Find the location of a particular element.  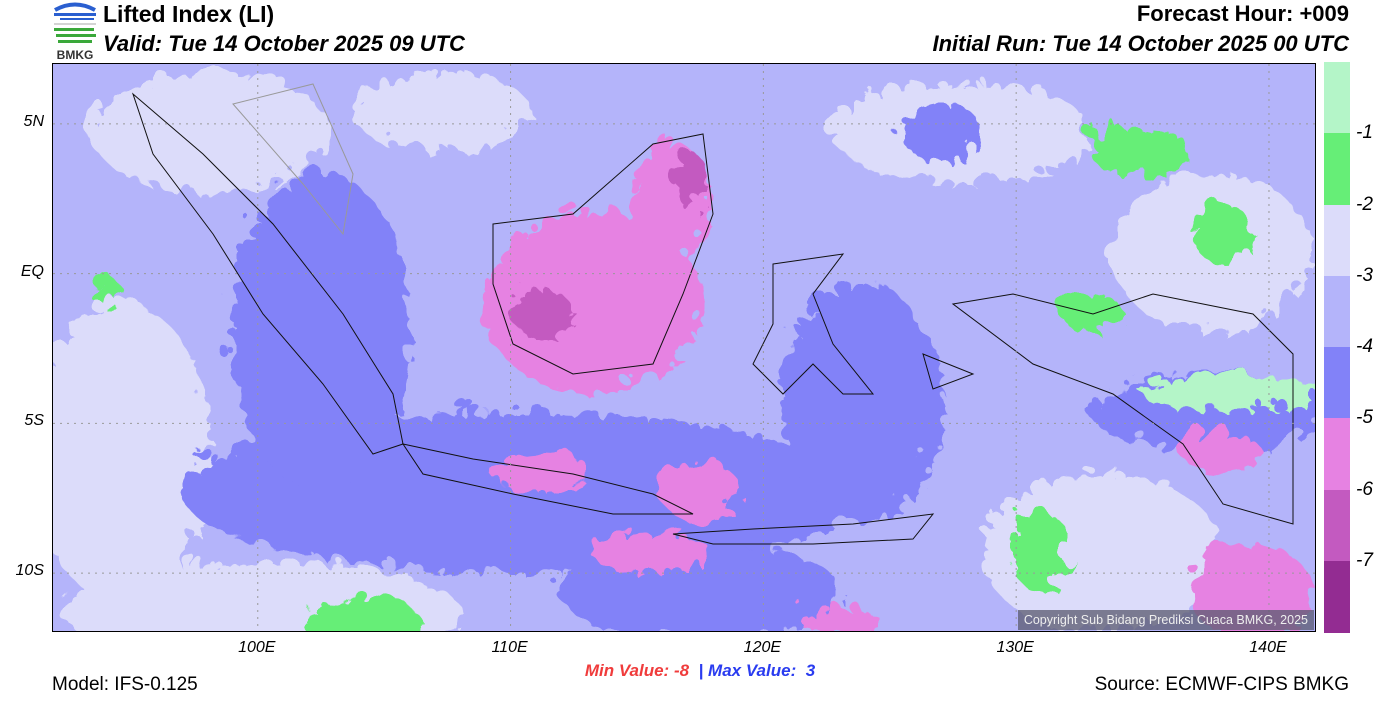

valid-time: Valid: Tue 14 October 2025 09 UTC is located at coordinates (284, 43).